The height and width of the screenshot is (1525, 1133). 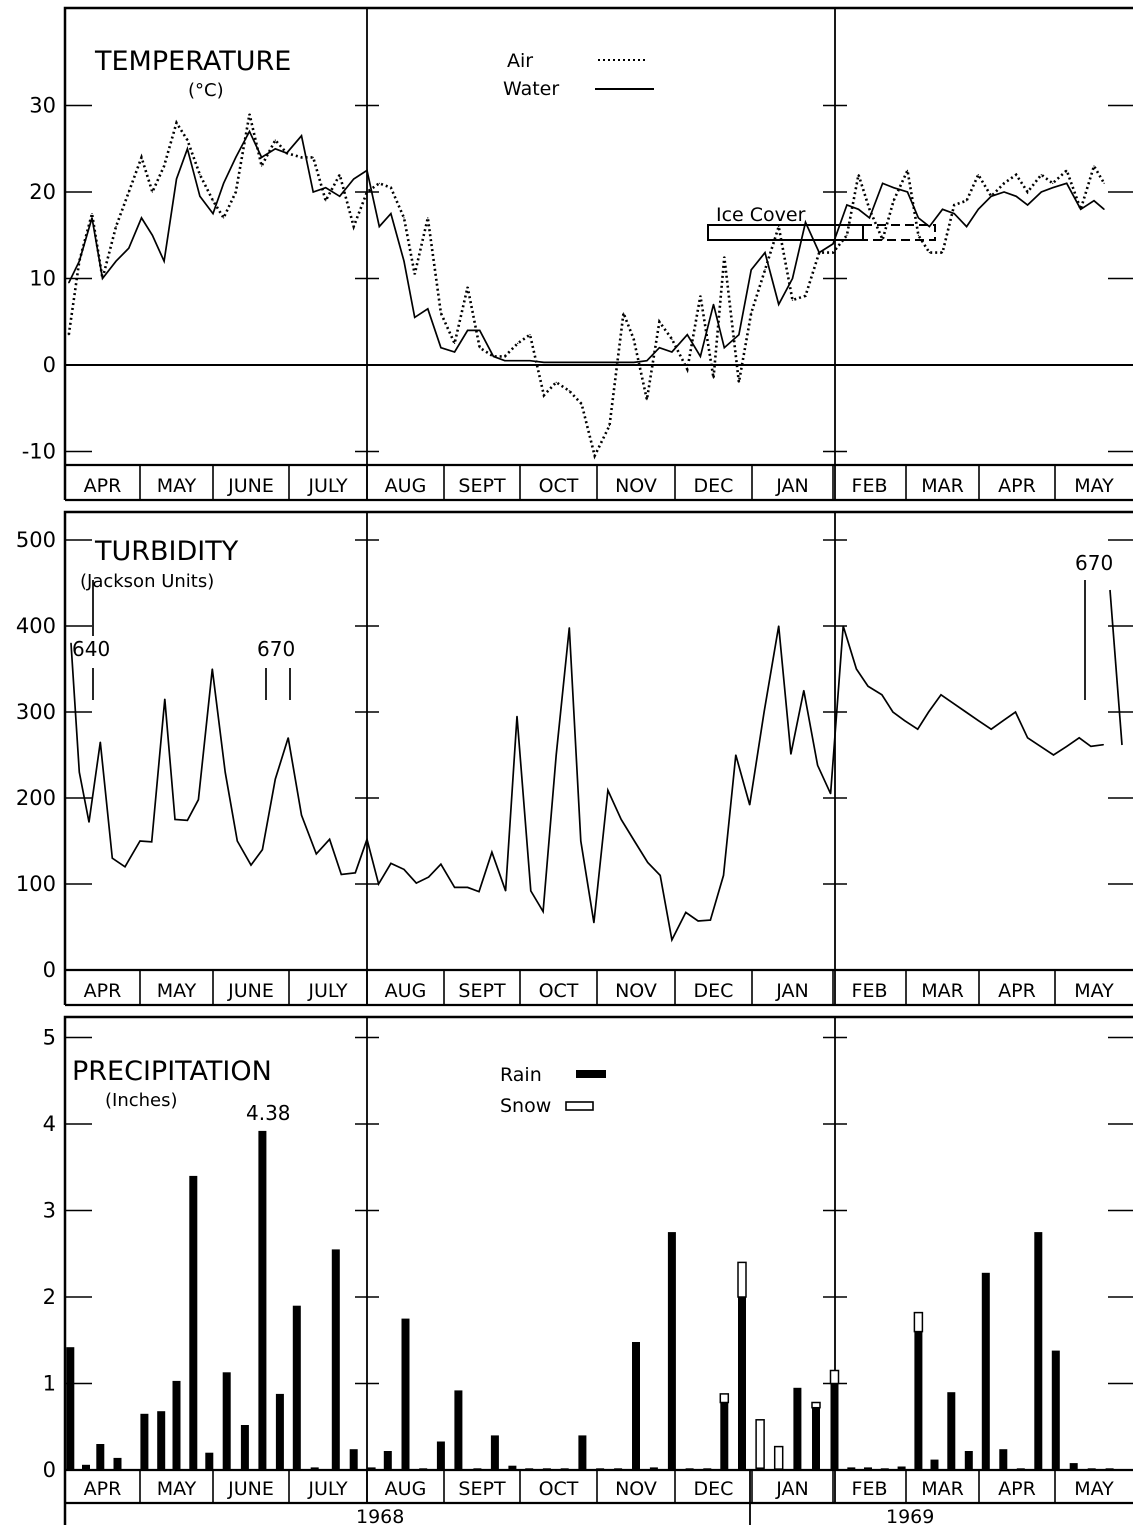 What do you see at coordinates (206, 90) in the screenshot?
I see `temperature-unit: (°C)` at bounding box center [206, 90].